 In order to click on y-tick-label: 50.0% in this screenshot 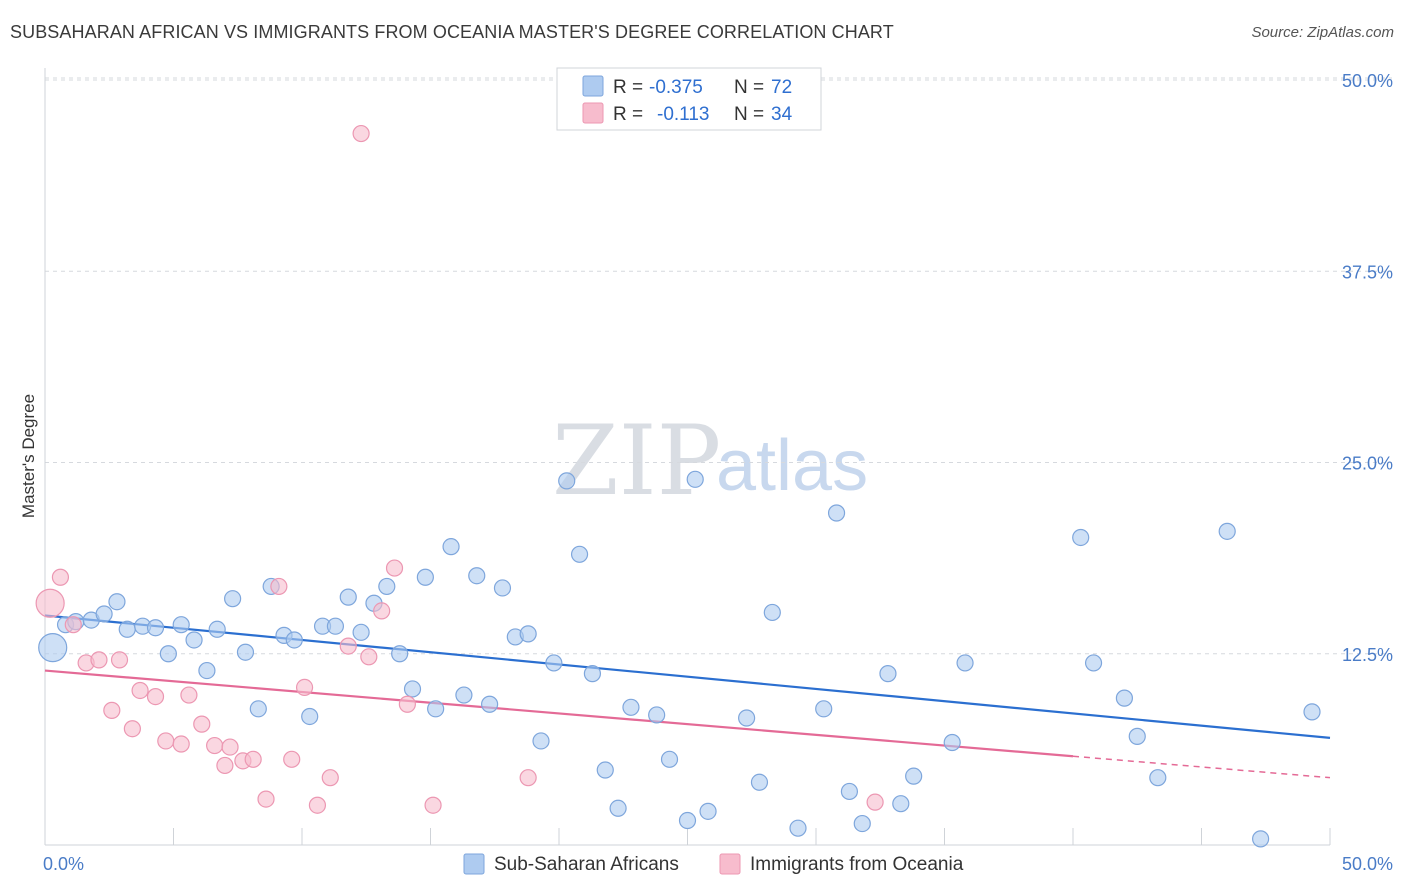, I will do `click(1367, 81)`.